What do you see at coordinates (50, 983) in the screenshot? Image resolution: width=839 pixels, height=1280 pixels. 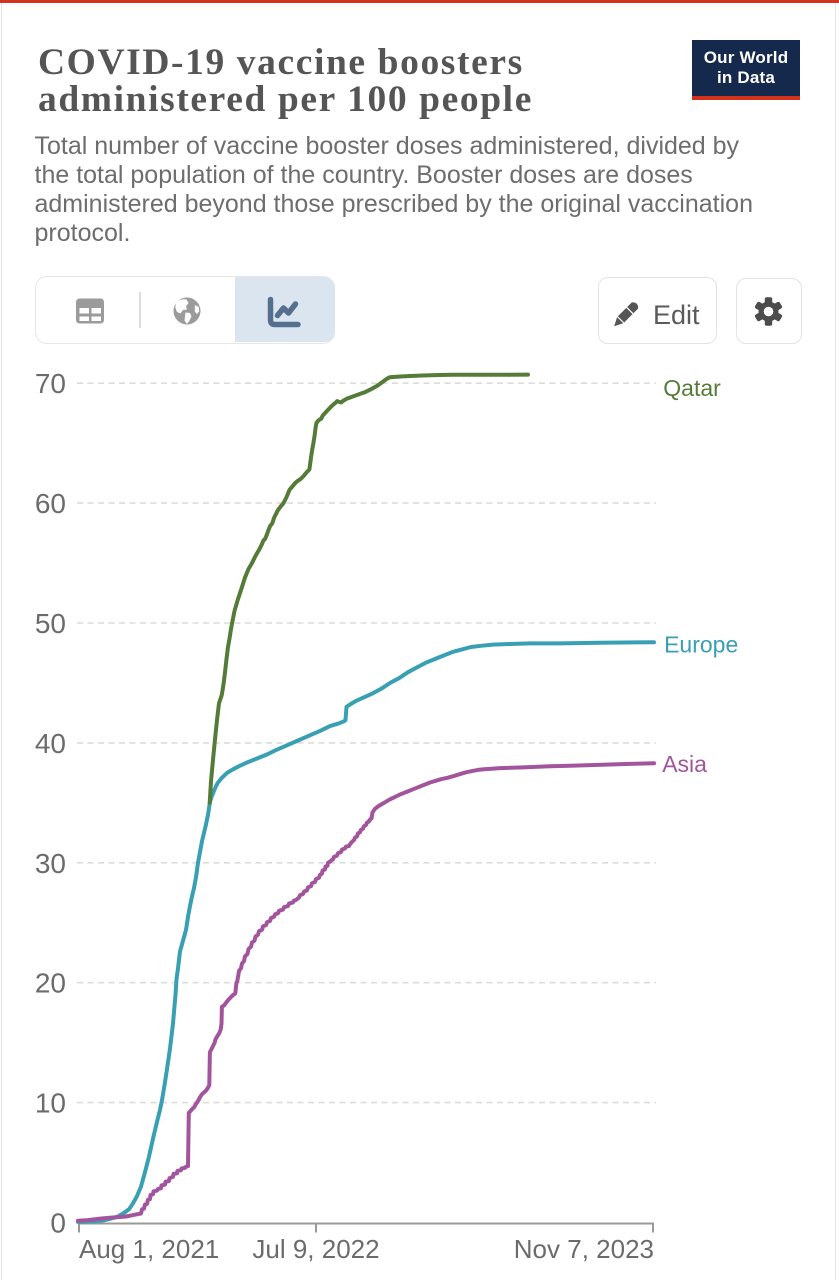 I see `svg-text: 20` at bounding box center [50, 983].